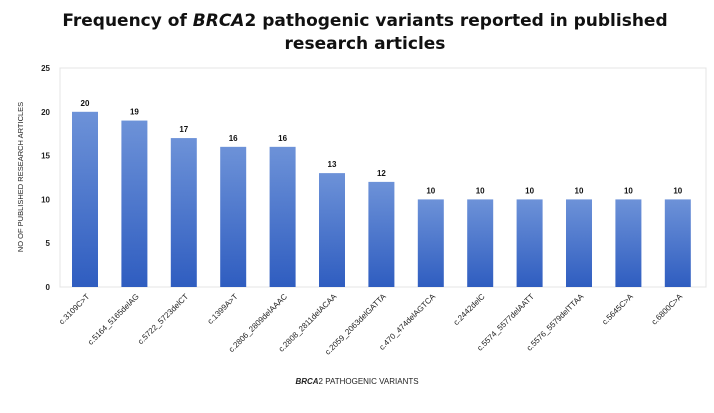 The width and height of the screenshot is (714, 413). I want to click on x-tick-label: c.6800C>A, so click(667, 309).